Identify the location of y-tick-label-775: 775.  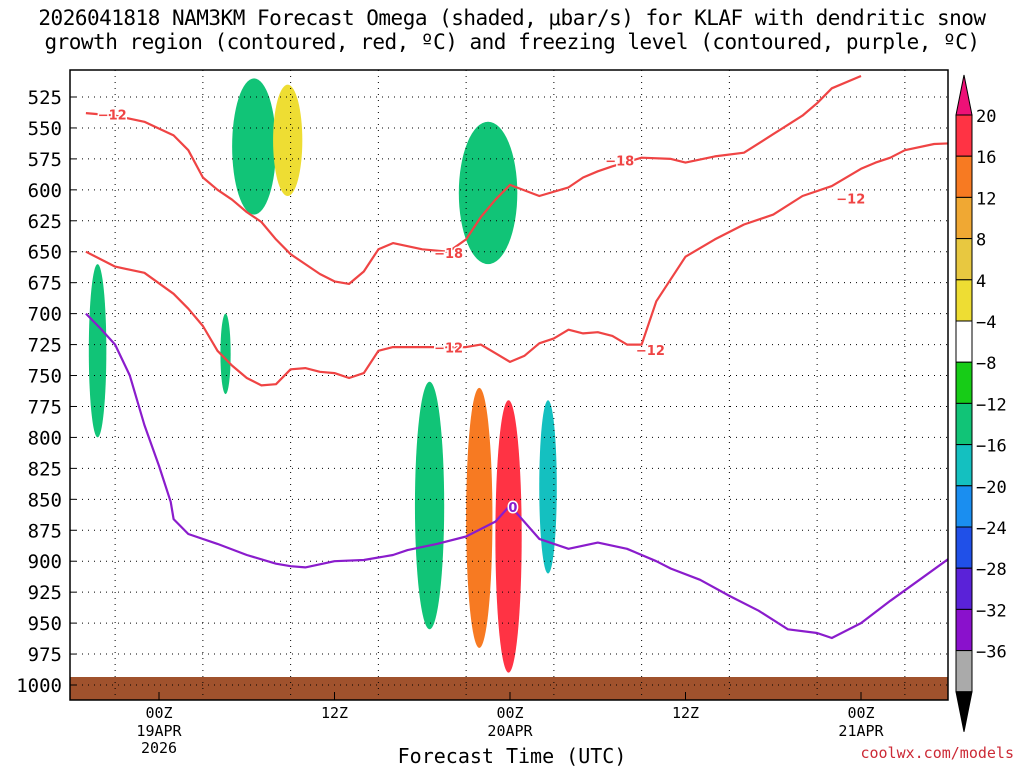
(45, 407).